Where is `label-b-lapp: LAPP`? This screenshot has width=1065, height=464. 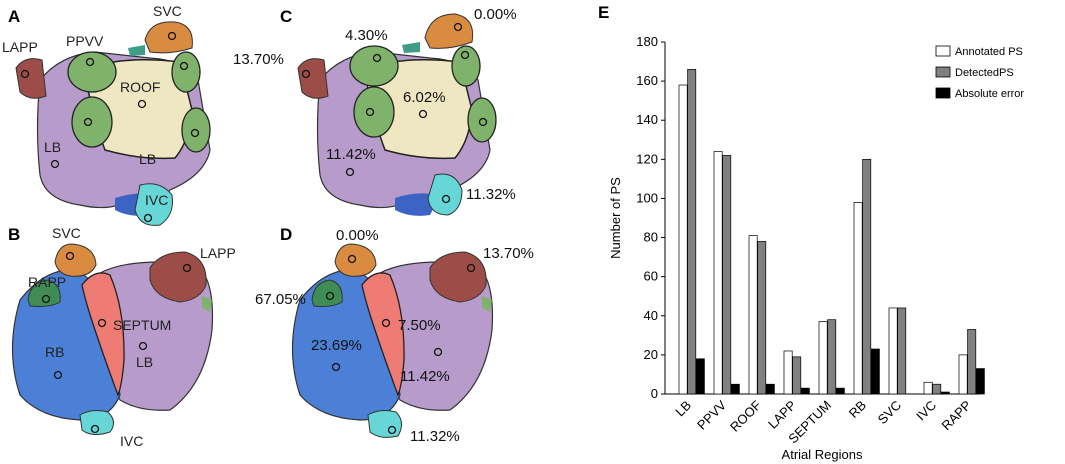 label-b-lapp: LAPP is located at coordinates (218, 253).